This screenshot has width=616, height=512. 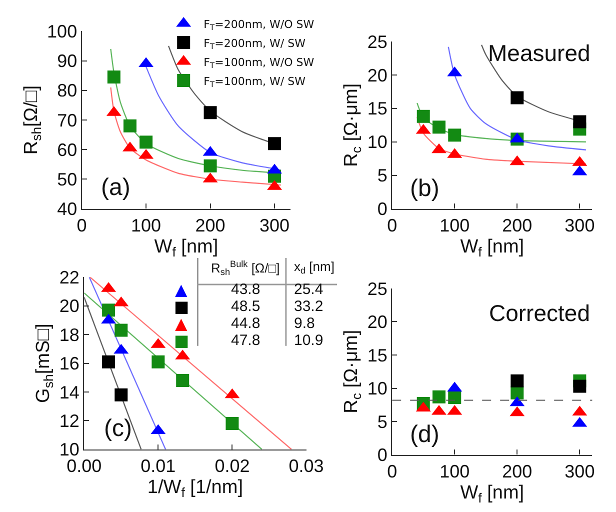 What do you see at coordinates (118, 428) in the screenshot?
I see `annotation: (c)` at bounding box center [118, 428].